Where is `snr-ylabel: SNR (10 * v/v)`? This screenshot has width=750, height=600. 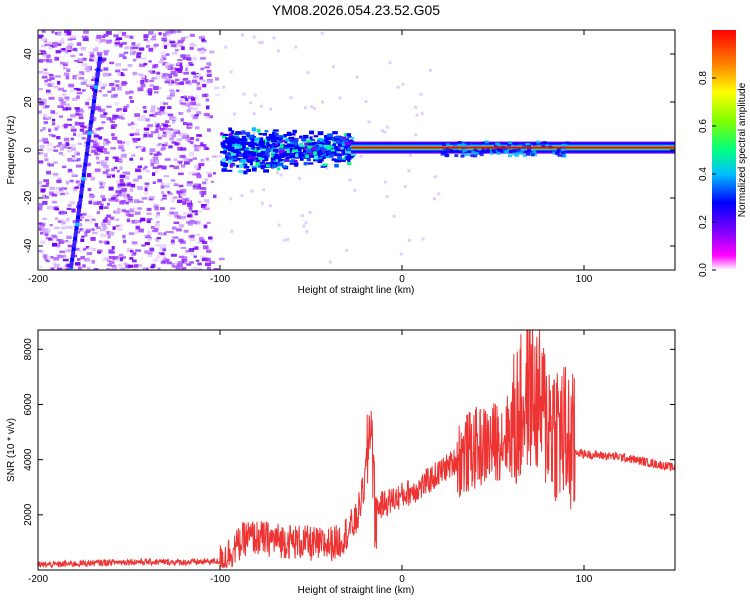 snr-ylabel: SNR (10 * v/v) is located at coordinates (11, 450).